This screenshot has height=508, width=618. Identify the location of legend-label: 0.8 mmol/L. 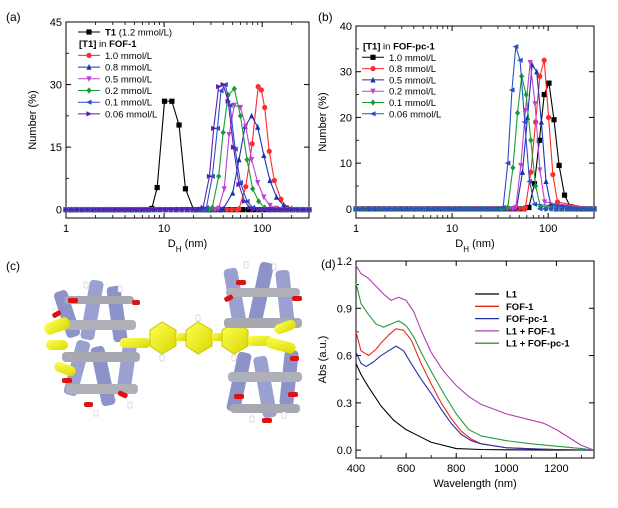
(412, 69).